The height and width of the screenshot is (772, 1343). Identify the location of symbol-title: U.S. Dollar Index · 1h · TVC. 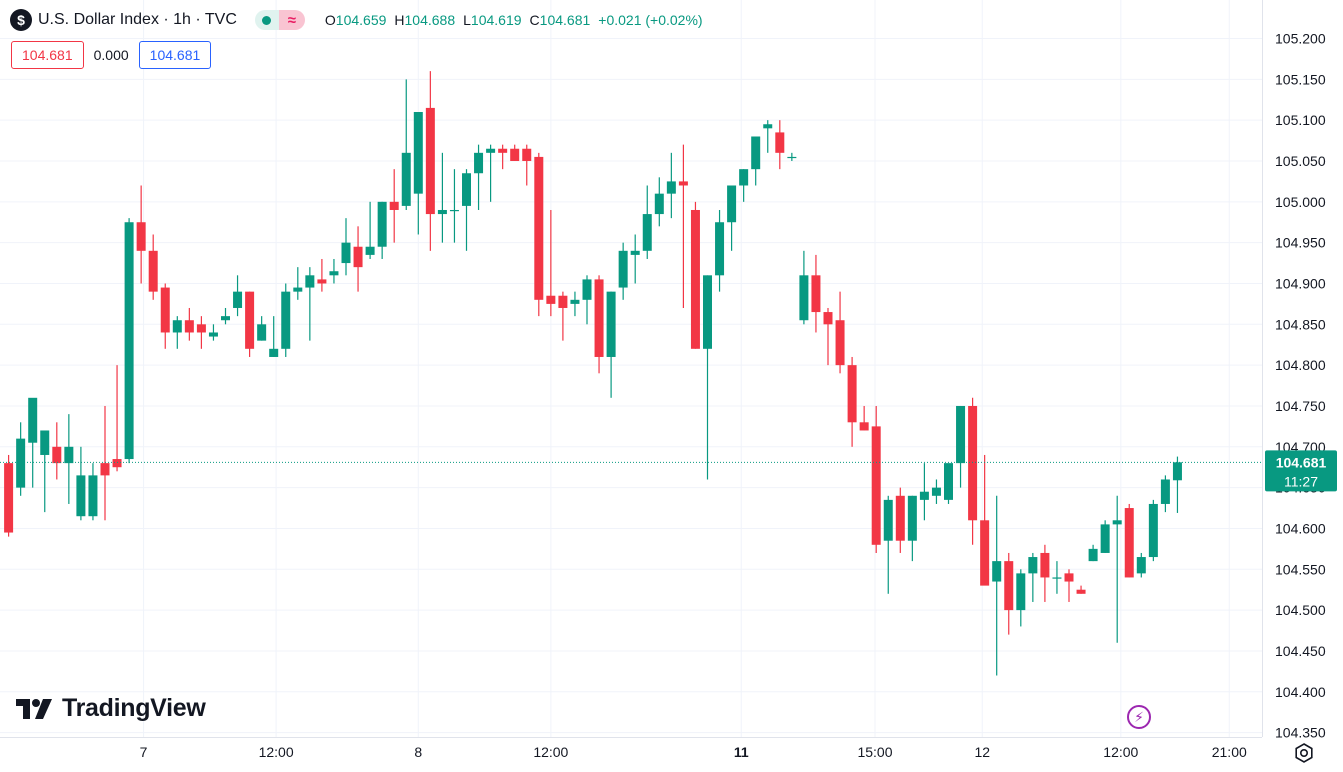
(137, 19).